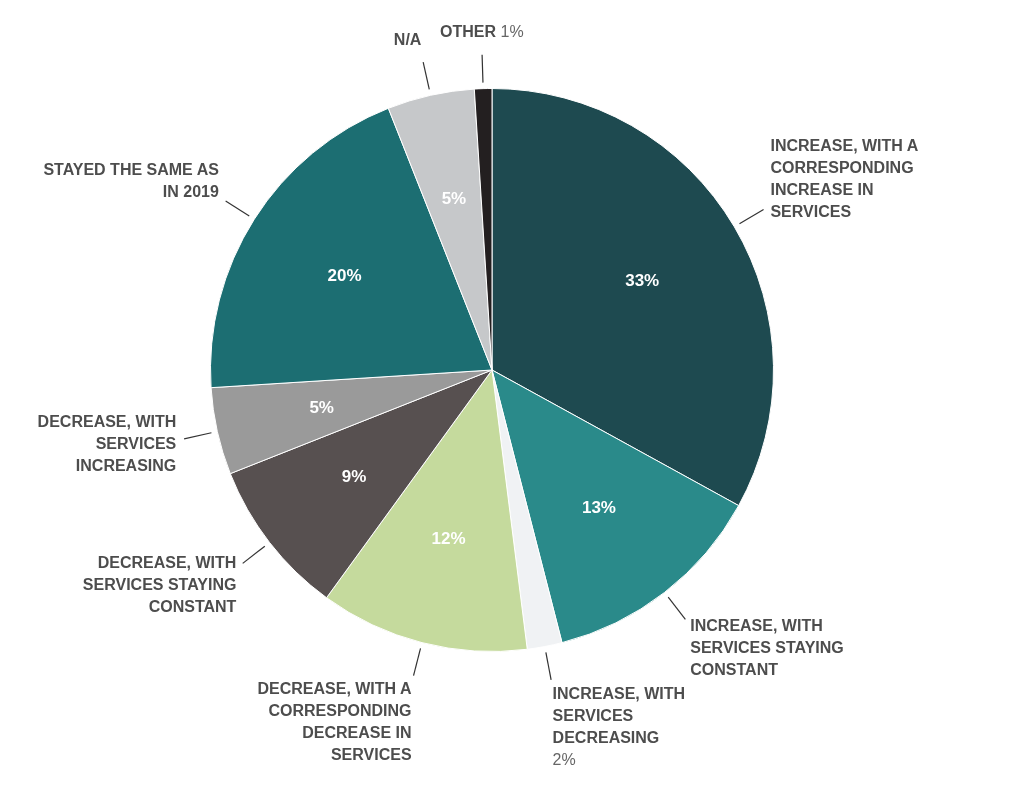  I want to click on data-label: 9%, so click(354, 476).